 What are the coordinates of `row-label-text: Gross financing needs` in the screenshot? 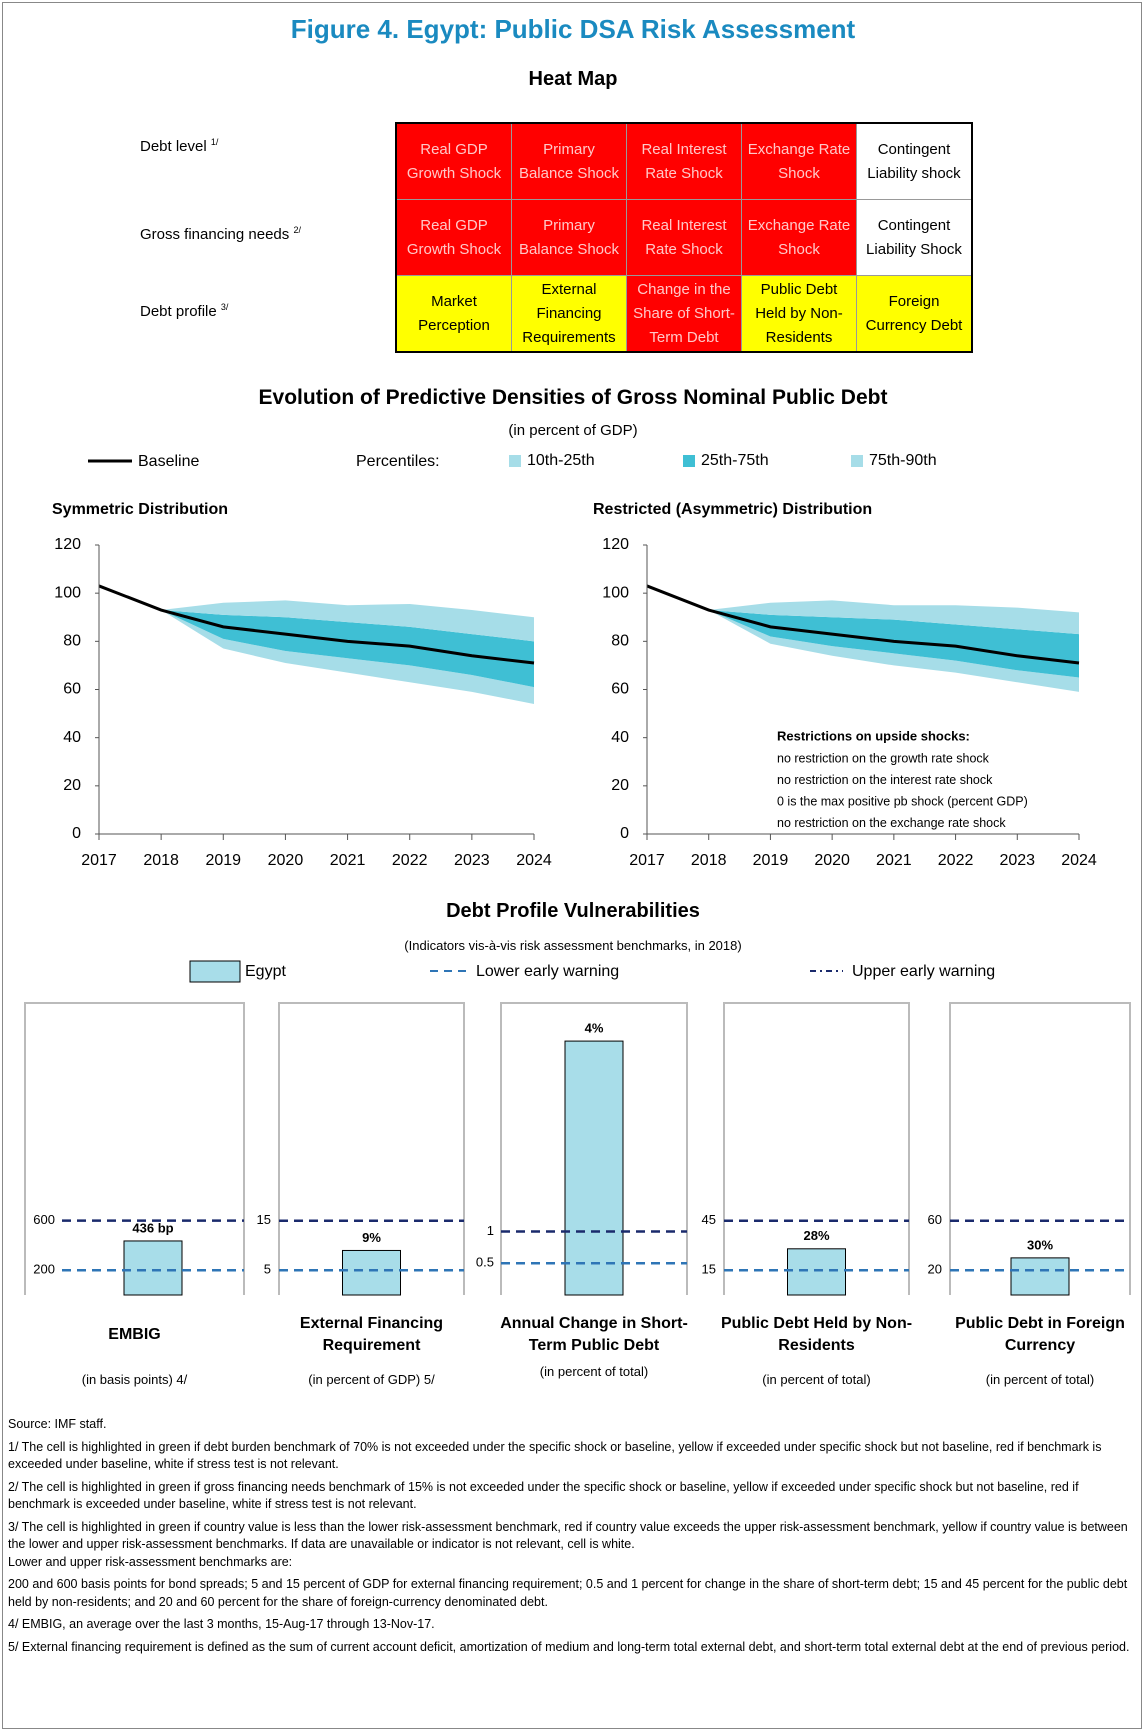 It's located at (215, 234).